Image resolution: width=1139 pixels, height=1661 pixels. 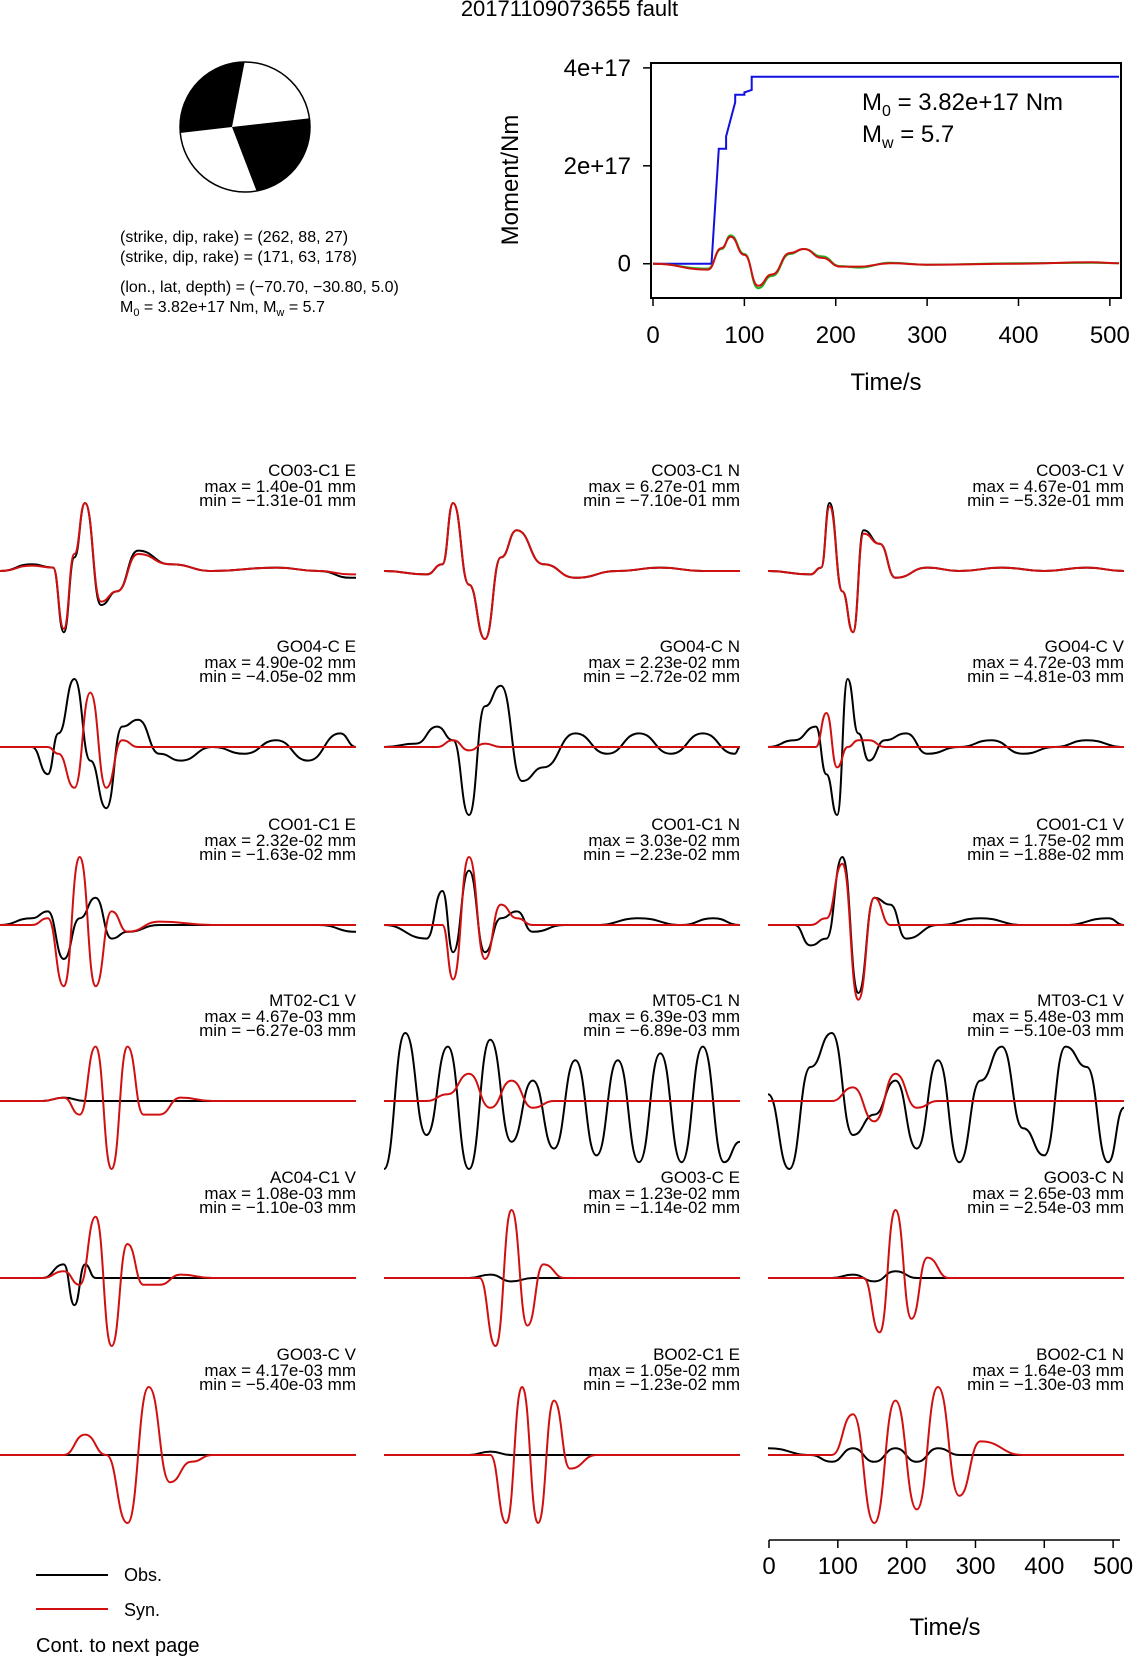 What do you see at coordinates (1045, 1207) in the screenshot?
I see `min-label: min = −2.54e-03 mm` at bounding box center [1045, 1207].